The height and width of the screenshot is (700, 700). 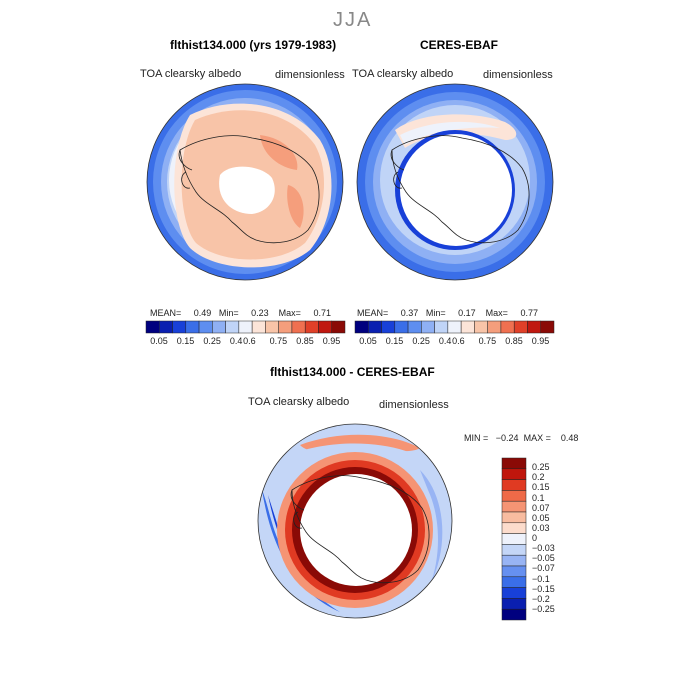 I want to click on diff-units-label: dimensionless, so click(x=414, y=405).